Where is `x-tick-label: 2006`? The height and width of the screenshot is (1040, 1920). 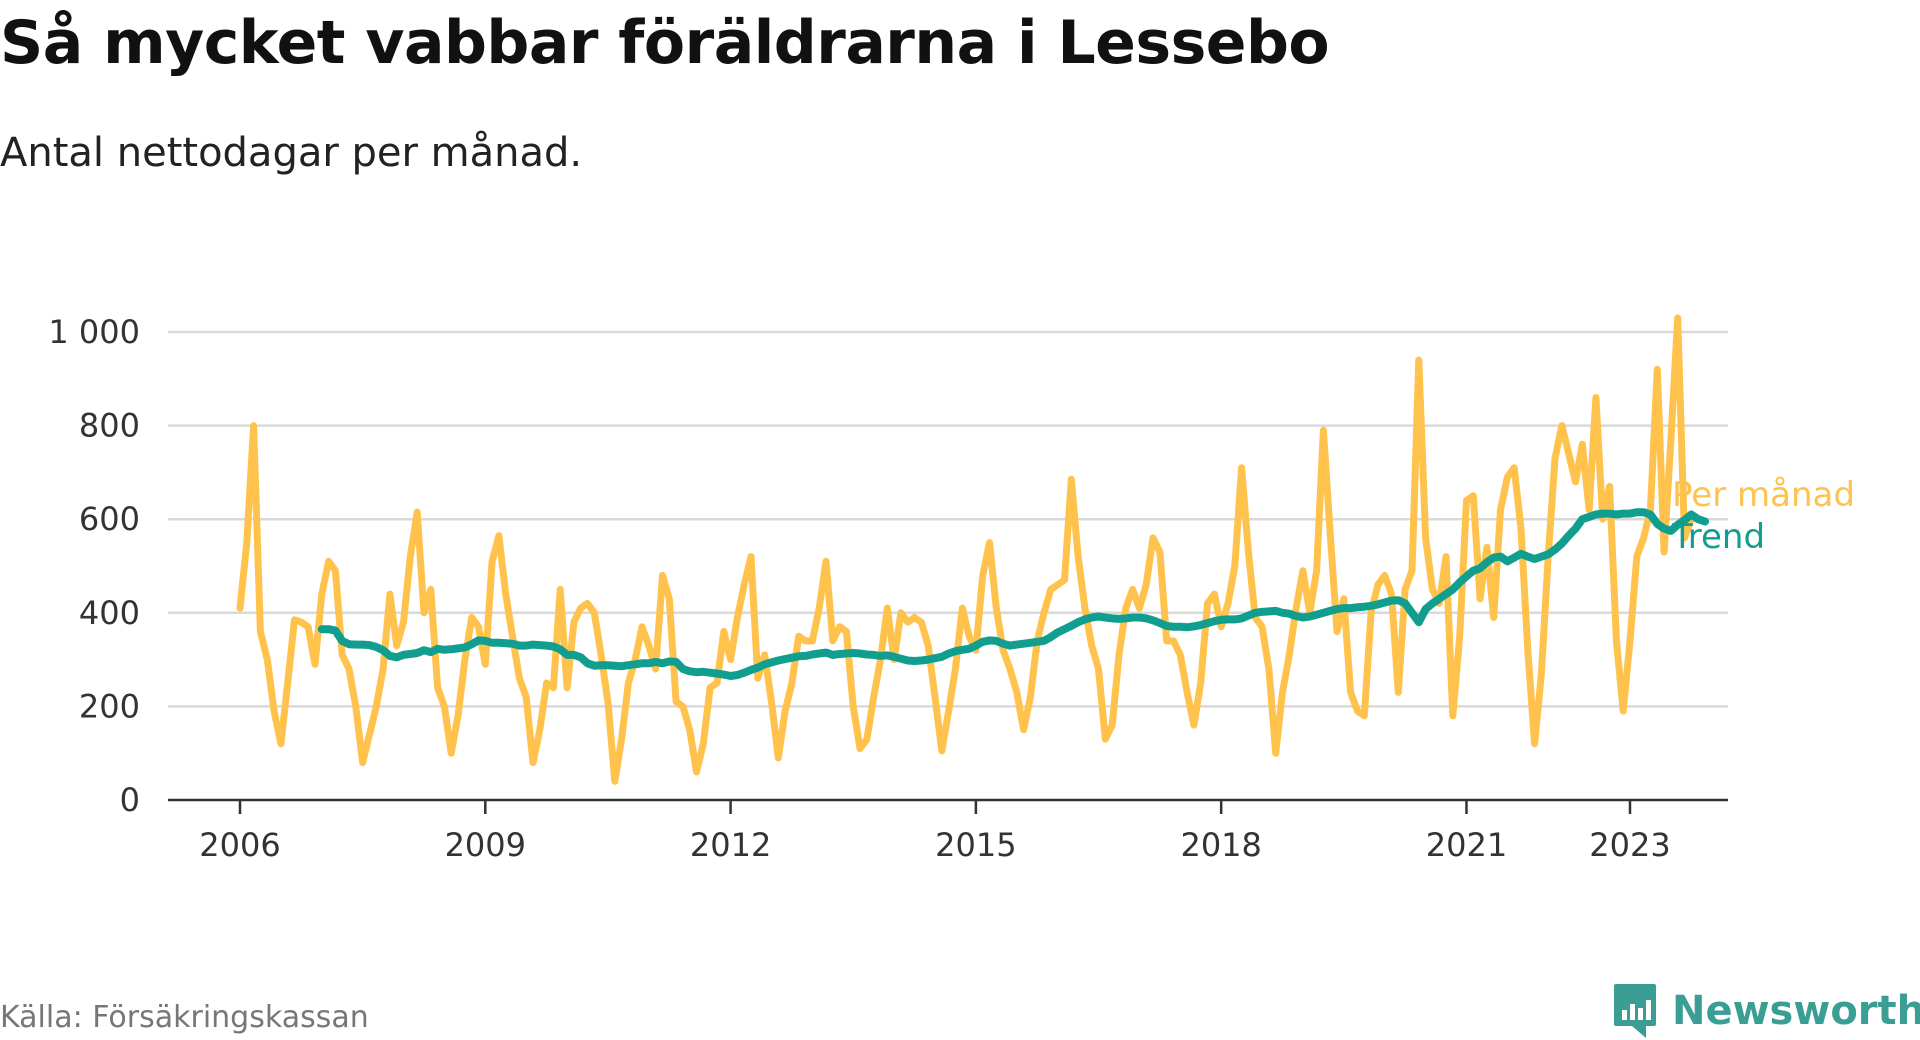 x-tick-label: 2006 is located at coordinates (239, 845).